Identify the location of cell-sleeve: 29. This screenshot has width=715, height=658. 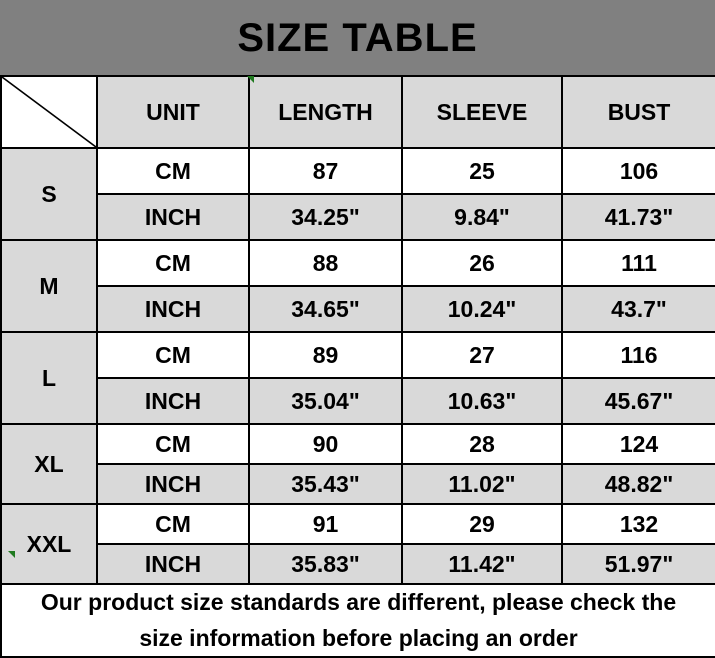
(482, 524).